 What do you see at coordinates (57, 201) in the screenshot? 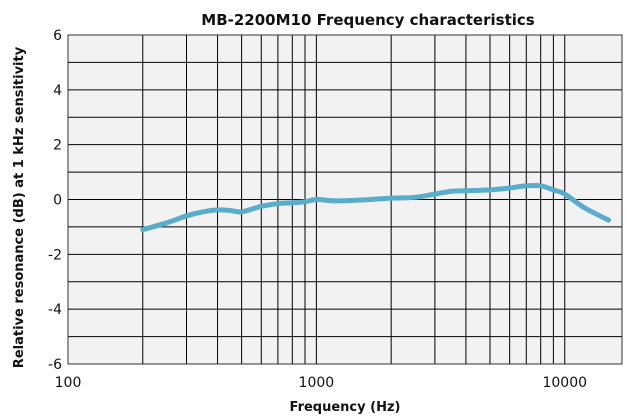
I see `y-tick-label: 0` at bounding box center [57, 201].